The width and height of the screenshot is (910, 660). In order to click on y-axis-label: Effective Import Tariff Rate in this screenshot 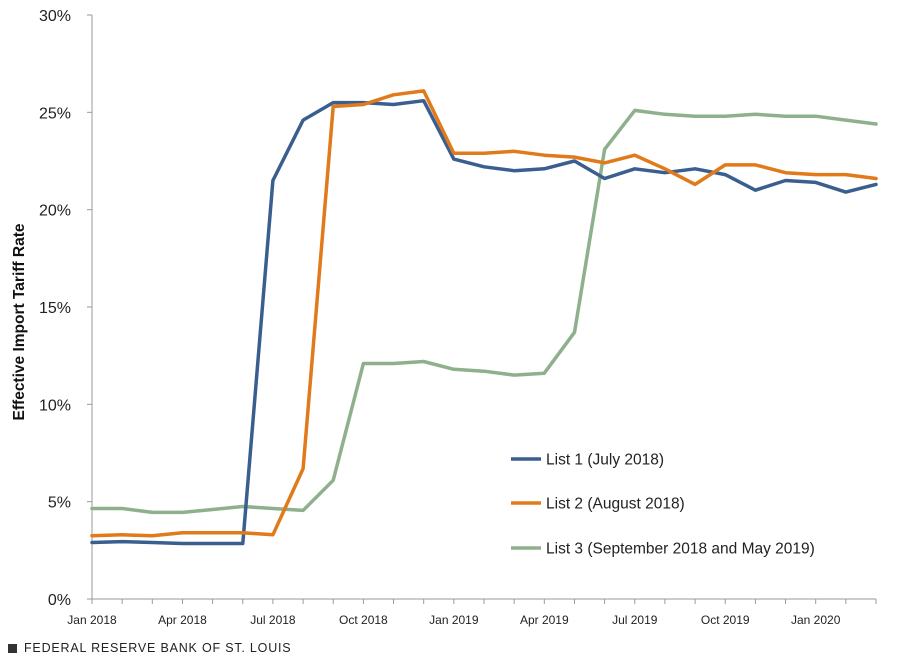, I will do `click(19, 321)`.